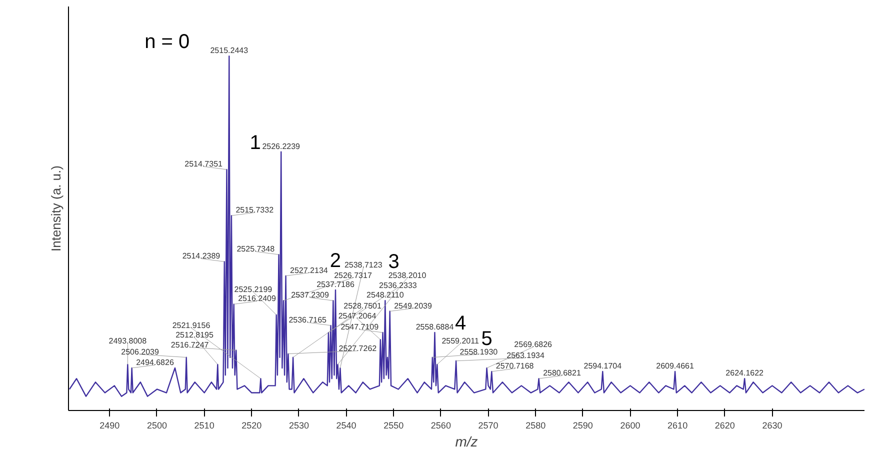 This screenshot has height=452, width=878. What do you see at coordinates (413, 305) in the screenshot?
I see `annotation: 2549.2039` at bounding box center [413, 305].